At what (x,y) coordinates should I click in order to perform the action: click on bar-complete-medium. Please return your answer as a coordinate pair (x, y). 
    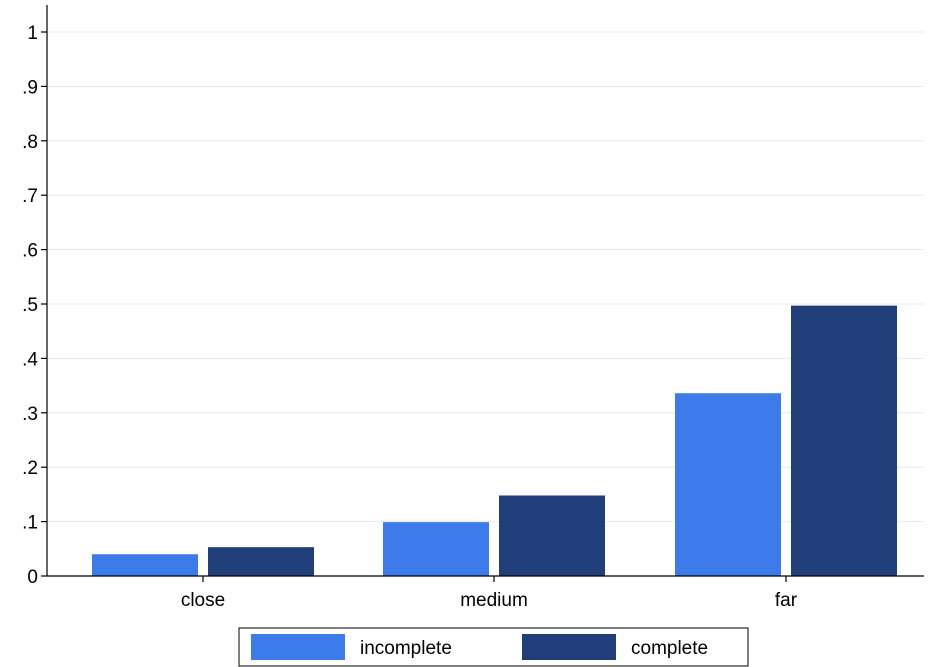
    Looking at the image, I should click on (552, 535).